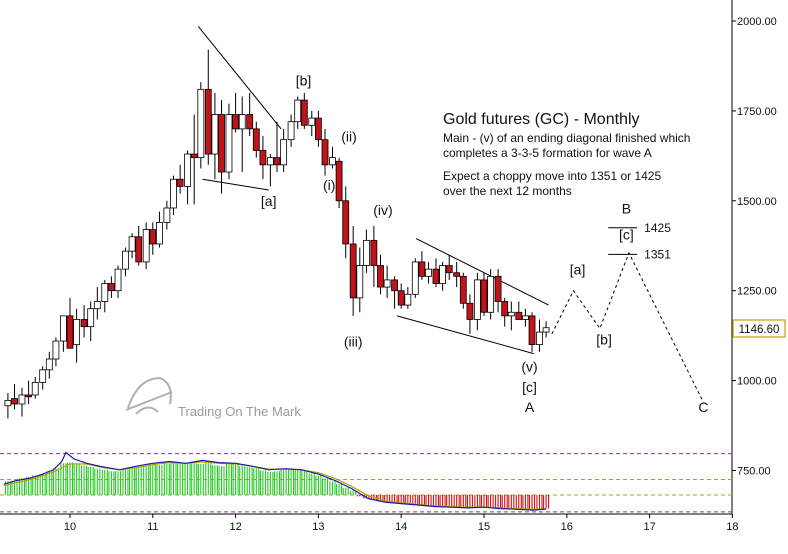 The width and height of the screenshot is (788, 554). Describe the element at coordinates (759, 328) in the screenshot. I see `last-price-tag: 1146.60` at that location.